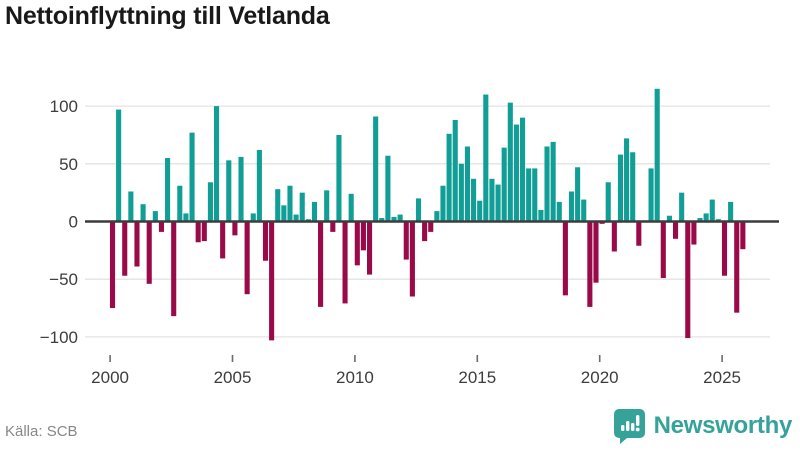 This screenshot has height=450, width=800. What do you see at coordinates (233, 377) in the screenshot?
I see `x-axis-tick-label: 2005` at bounding box center [233, 377].